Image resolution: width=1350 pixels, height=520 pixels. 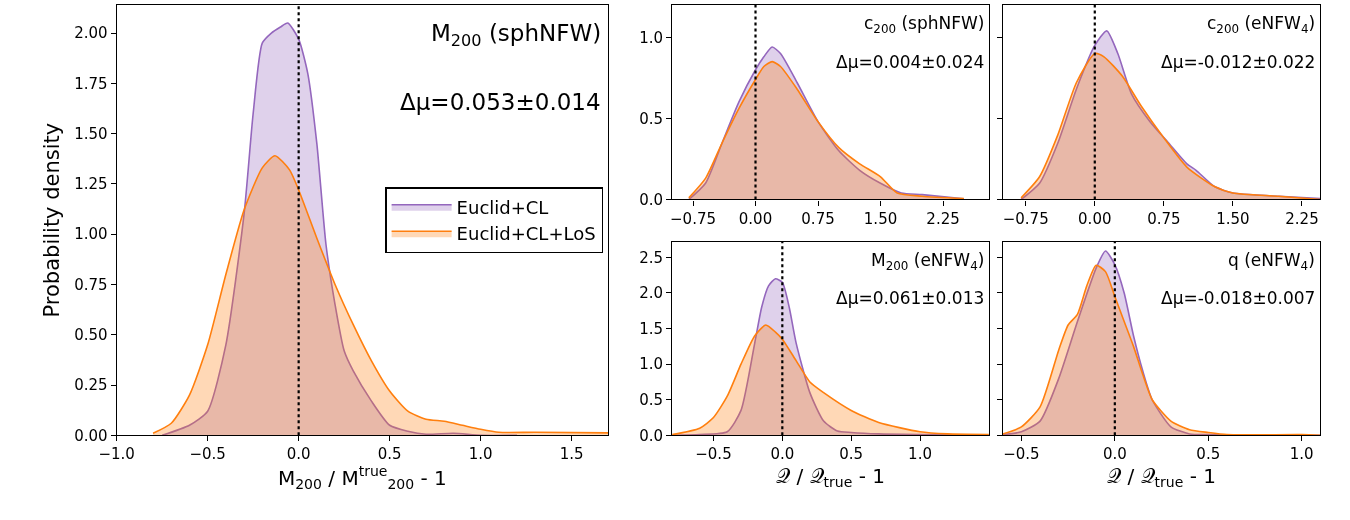 I want to click on annotation: c$_{200}$ (sphNFW), so click(x=924, y=24).